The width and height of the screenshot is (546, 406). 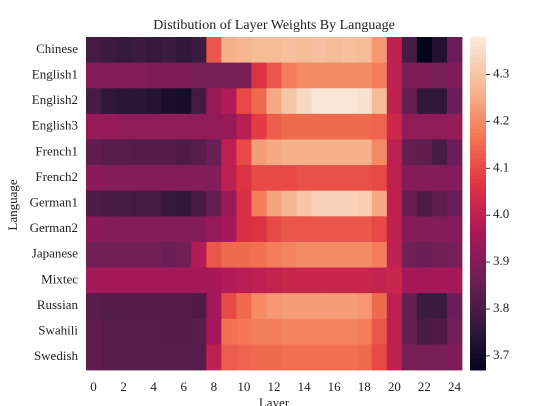 I want to click on y-axis-label: Language, so click(x=12, y=204).